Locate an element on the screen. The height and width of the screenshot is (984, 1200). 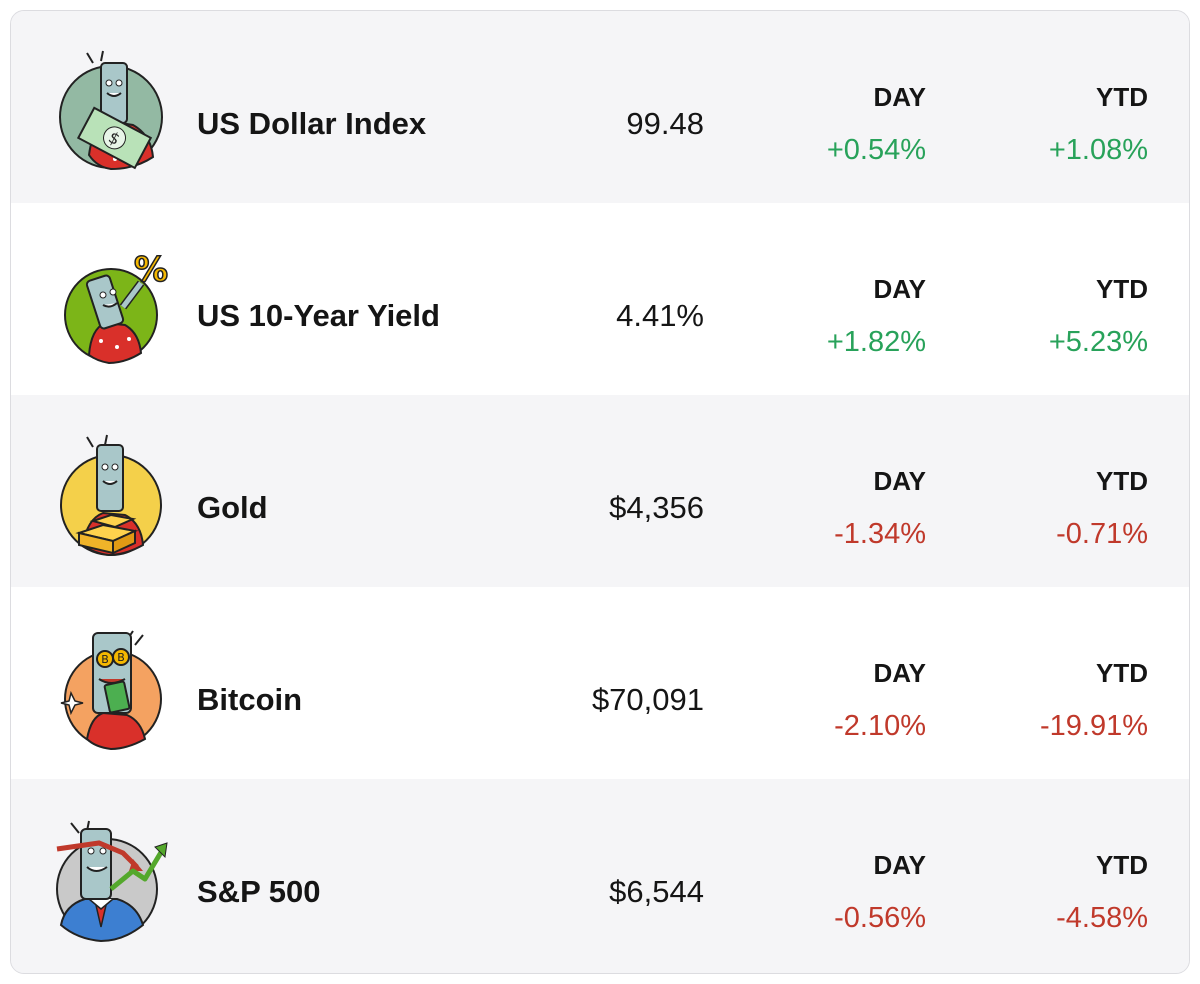
asset-value: 99.48 is located at coordinates (665, 123).